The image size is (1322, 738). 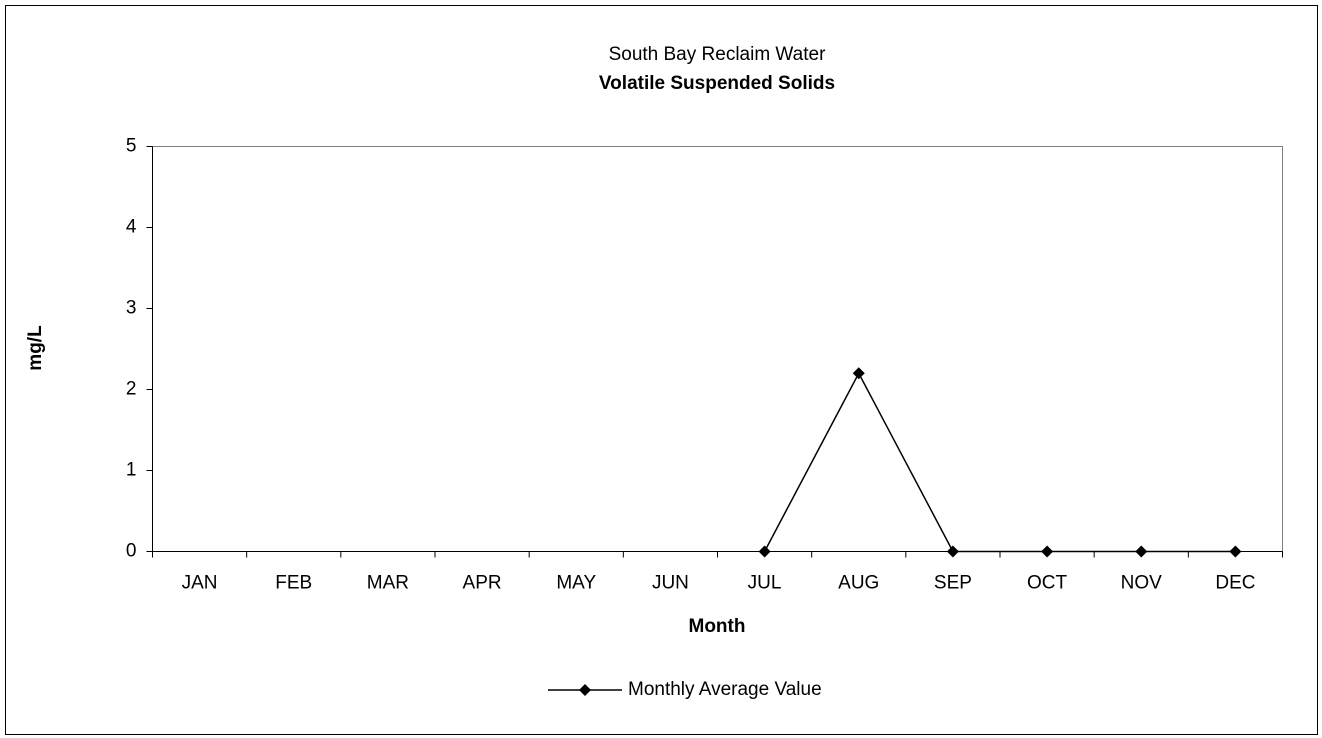 What do you see at coordinates (200, 583) in the screenshot?
I see `x-tick-label: JAN` at bounding box center [200, 583].